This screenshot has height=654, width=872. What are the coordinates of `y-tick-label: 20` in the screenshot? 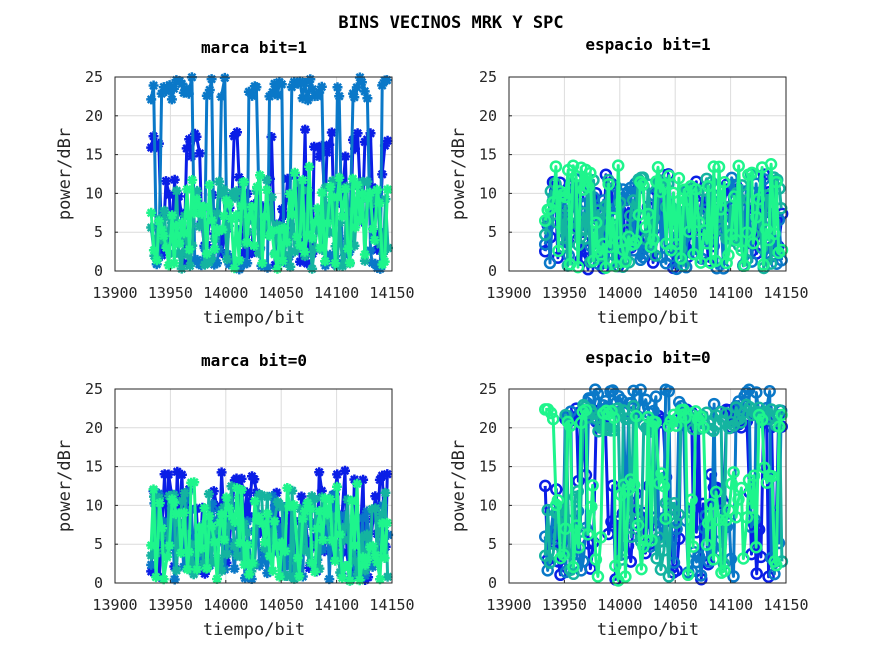 It's located at (94, 116).